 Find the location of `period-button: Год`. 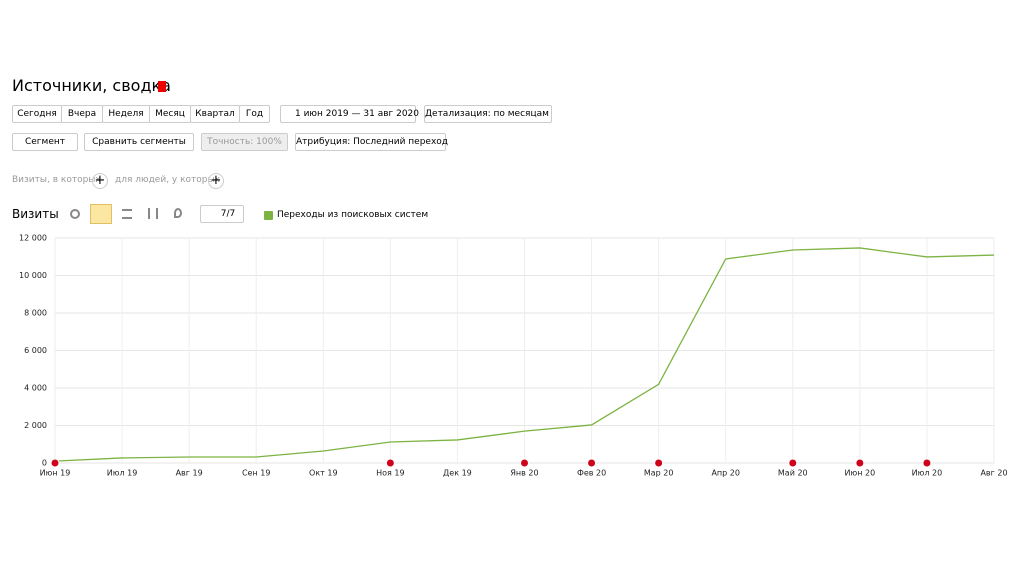

period-button: Год is located at coordinates (254, 114).